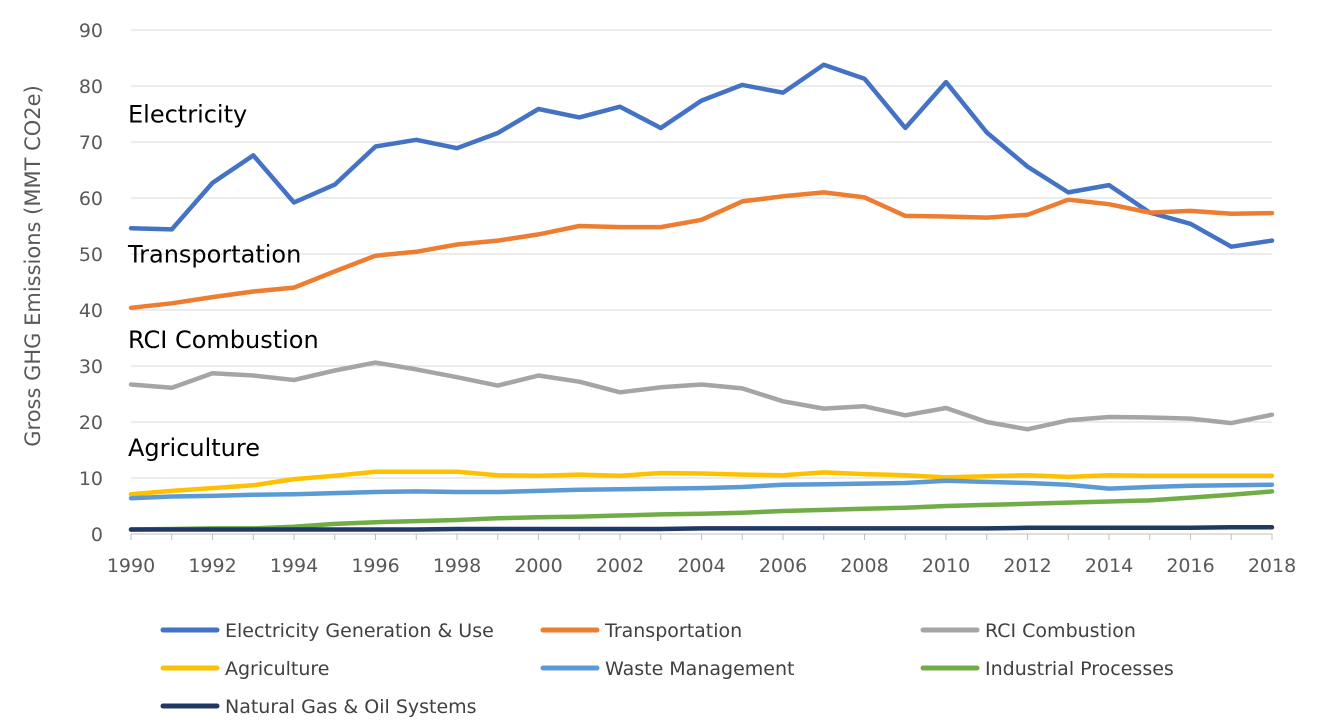  I want to click on legend-label: Transportation, so click(673, 631).